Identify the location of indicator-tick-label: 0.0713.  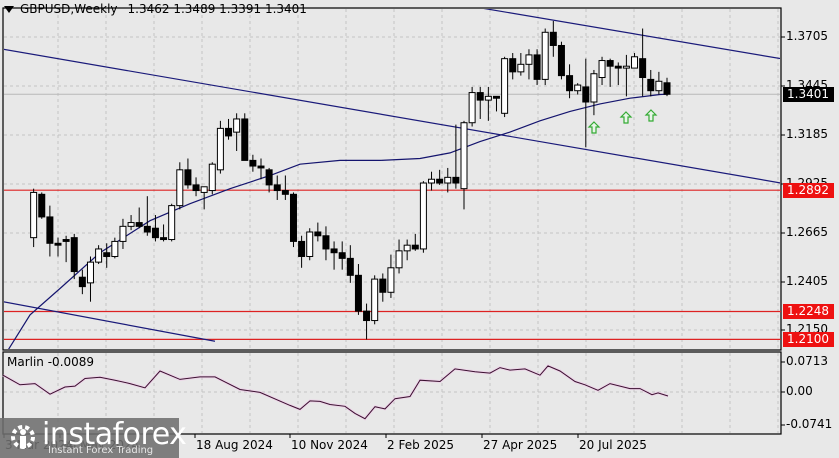
(807, 361).